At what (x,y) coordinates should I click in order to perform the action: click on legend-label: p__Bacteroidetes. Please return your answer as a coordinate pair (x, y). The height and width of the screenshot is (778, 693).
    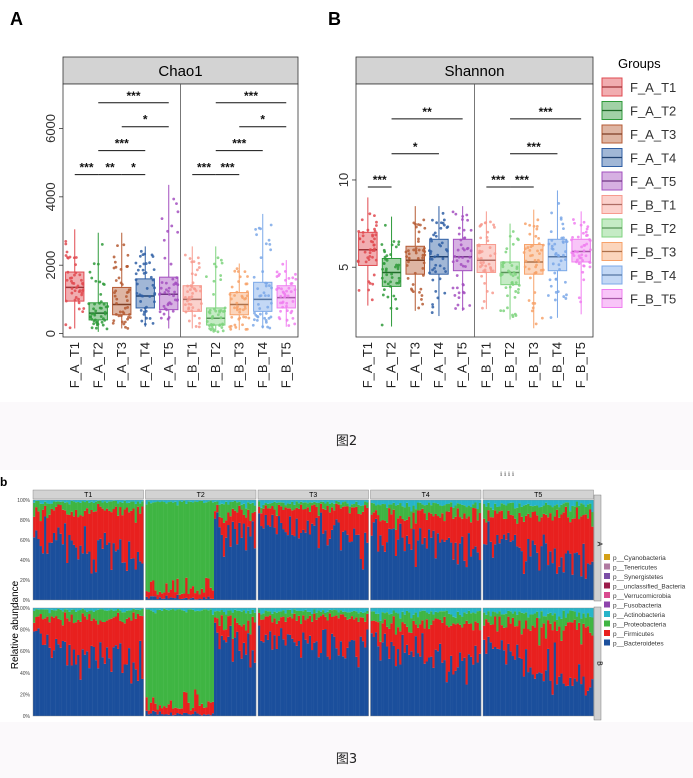
    Looking at the image, I should click on (638, 644).